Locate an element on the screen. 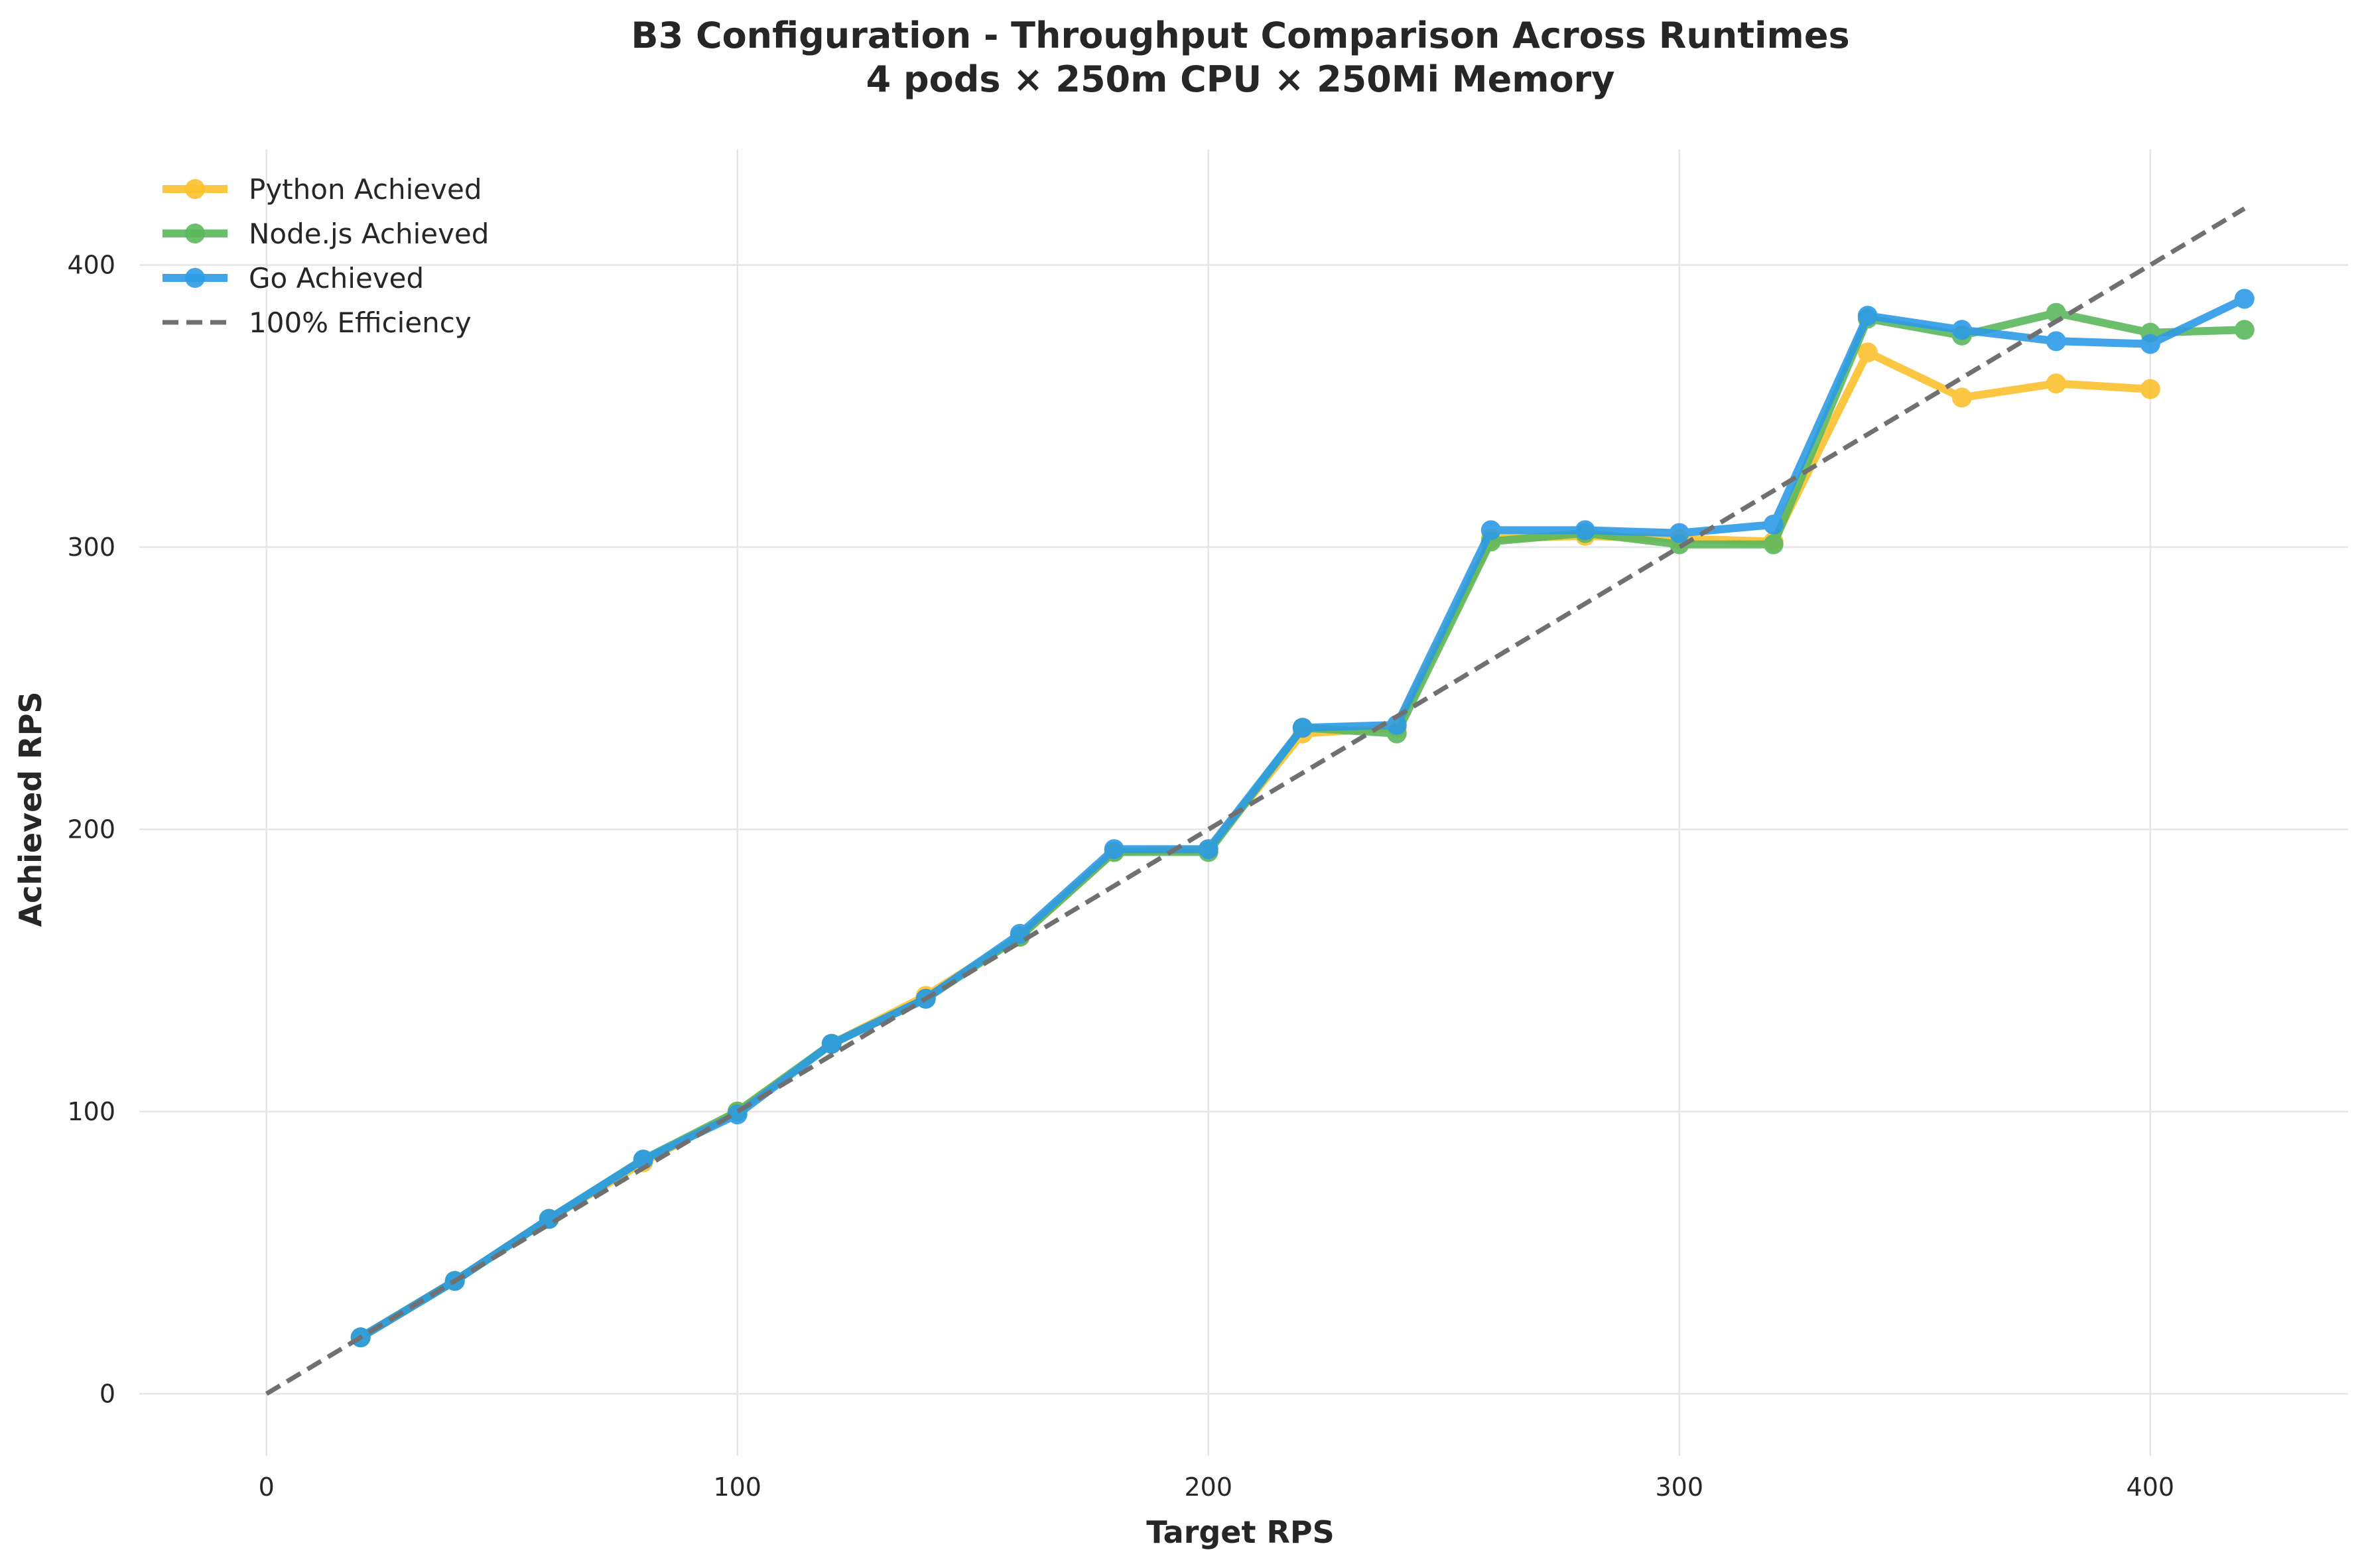  x-tick-label: 200 is located at coordinates (1208, 1487).